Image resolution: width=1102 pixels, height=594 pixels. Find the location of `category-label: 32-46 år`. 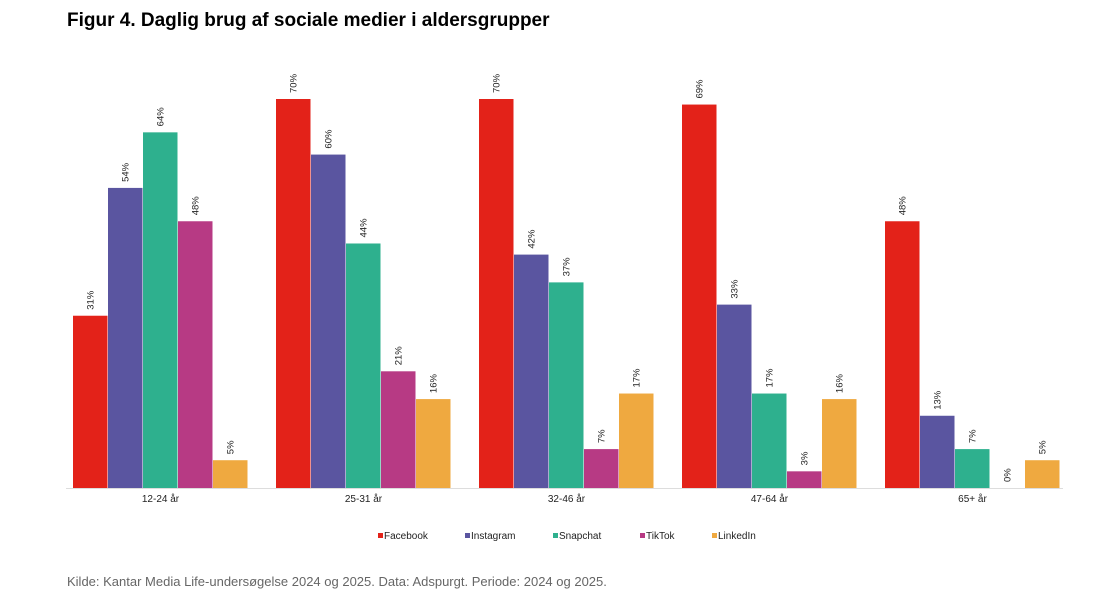

category-label: 32-46 år is located at coordinates (567, 499).